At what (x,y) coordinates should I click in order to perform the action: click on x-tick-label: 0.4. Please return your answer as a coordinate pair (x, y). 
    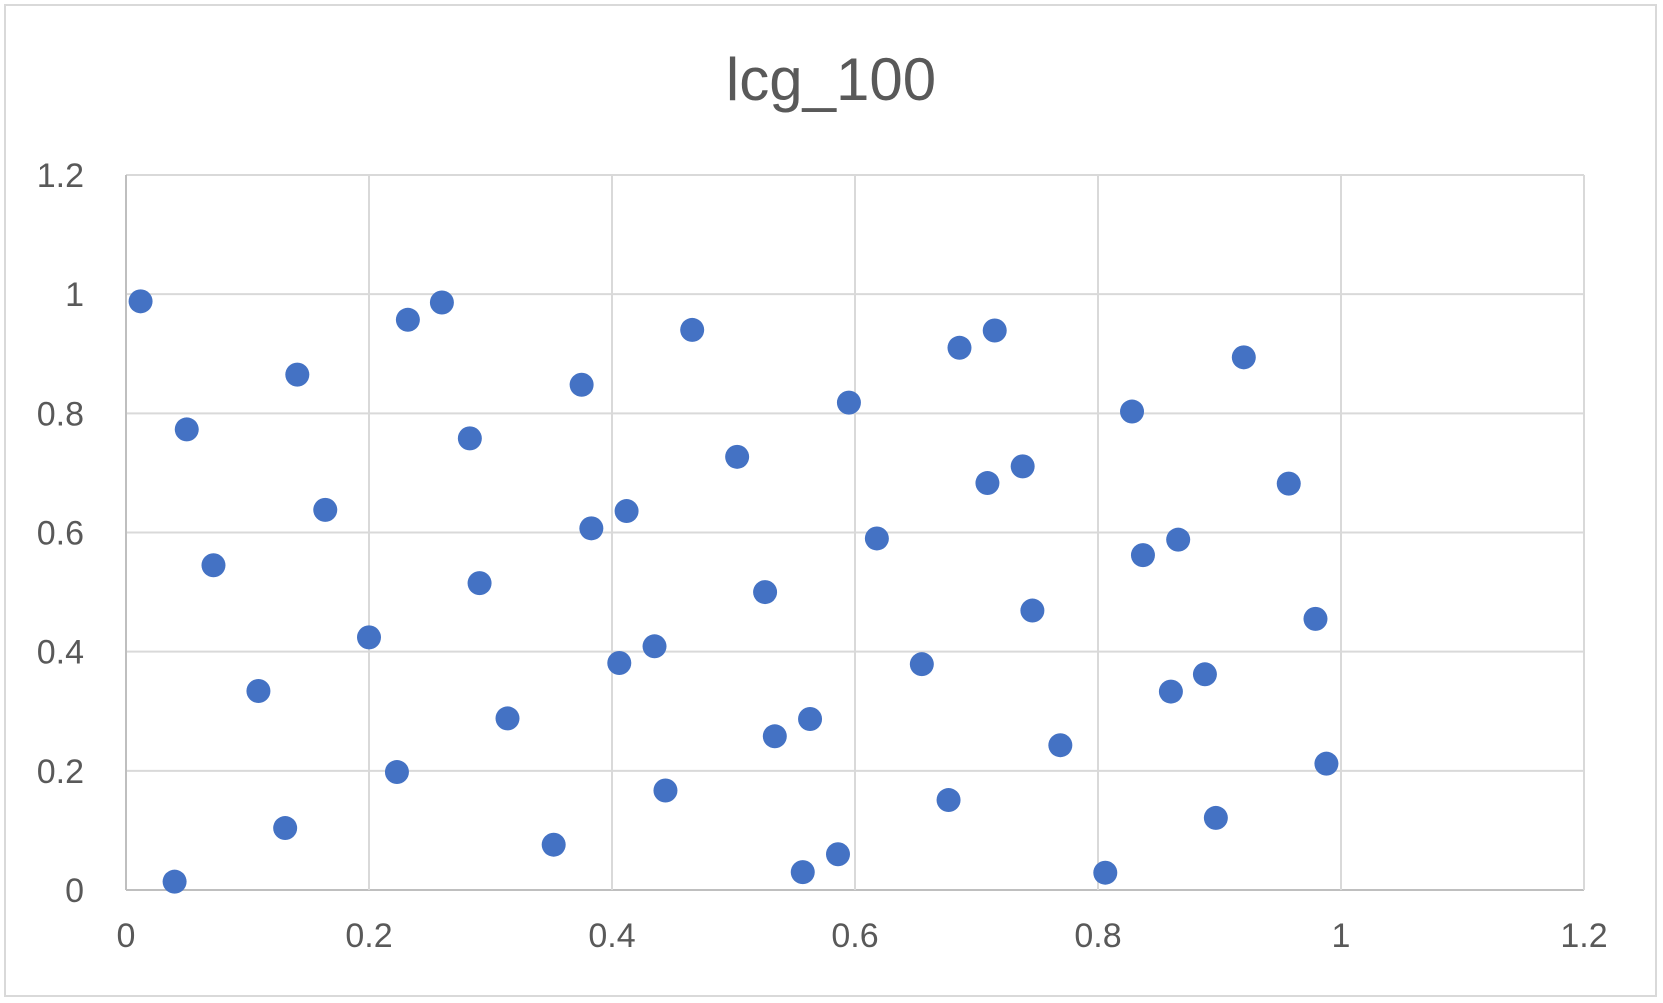
    Looking at the image, I should click on (611, 936).